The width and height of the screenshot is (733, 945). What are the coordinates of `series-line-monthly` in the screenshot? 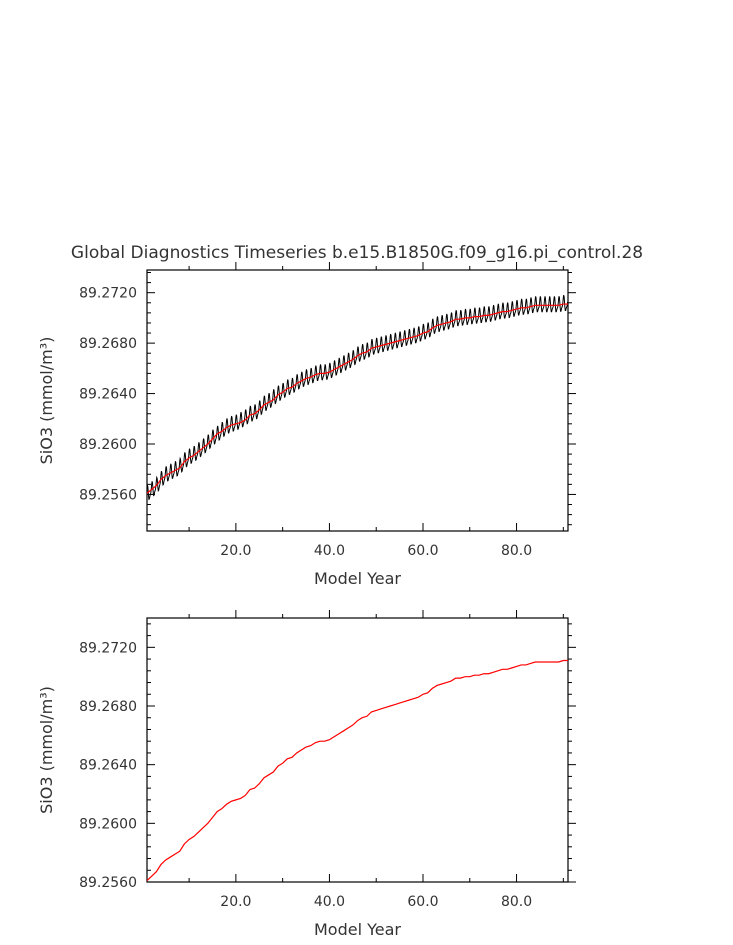 It's located at (357, 397).